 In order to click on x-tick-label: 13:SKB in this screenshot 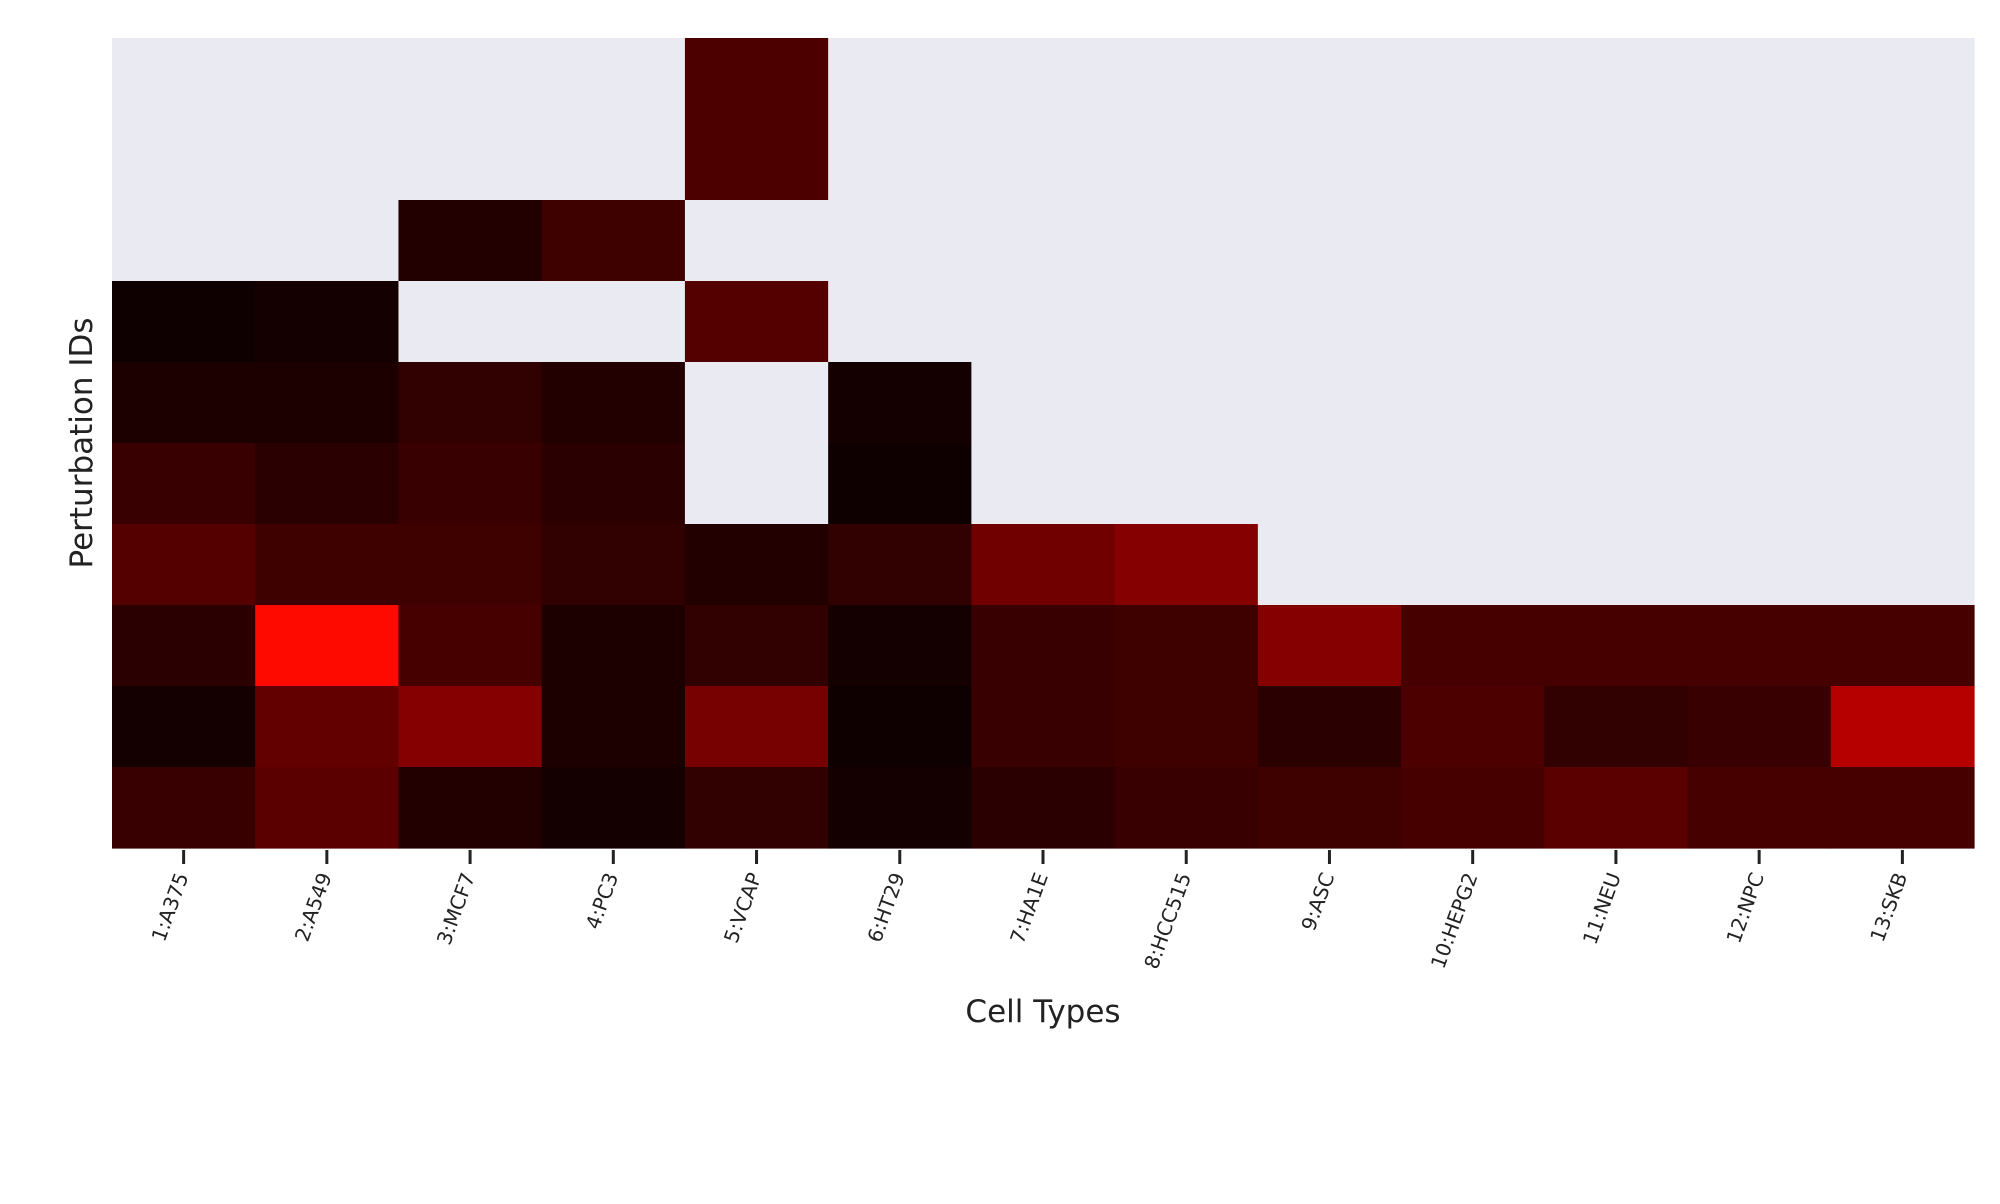, I will do `click(1888, 907)`.